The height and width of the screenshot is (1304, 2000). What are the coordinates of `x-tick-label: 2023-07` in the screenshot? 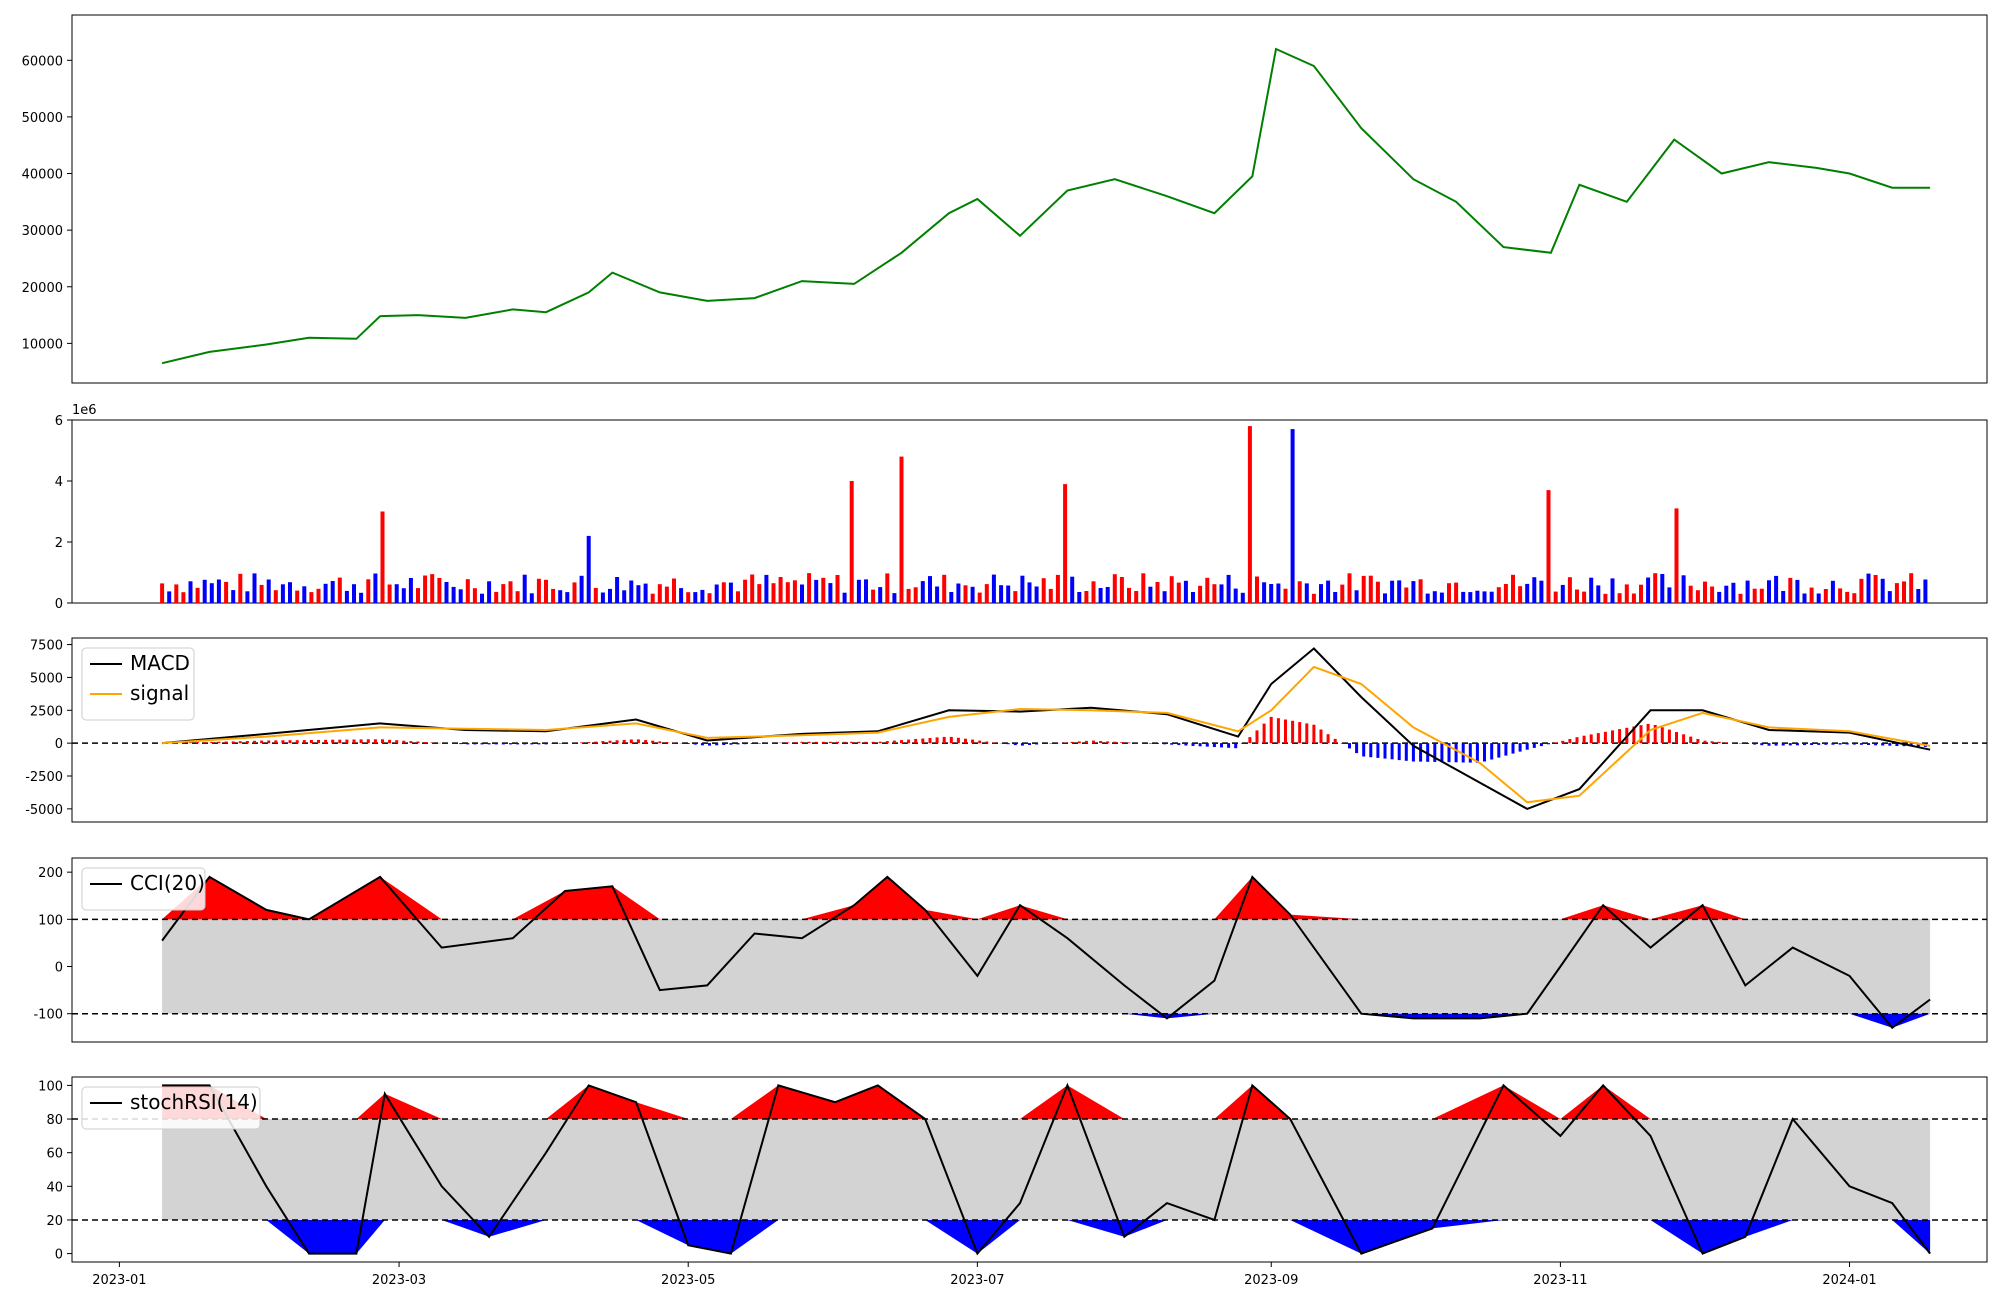 It's located at (977, 1280).